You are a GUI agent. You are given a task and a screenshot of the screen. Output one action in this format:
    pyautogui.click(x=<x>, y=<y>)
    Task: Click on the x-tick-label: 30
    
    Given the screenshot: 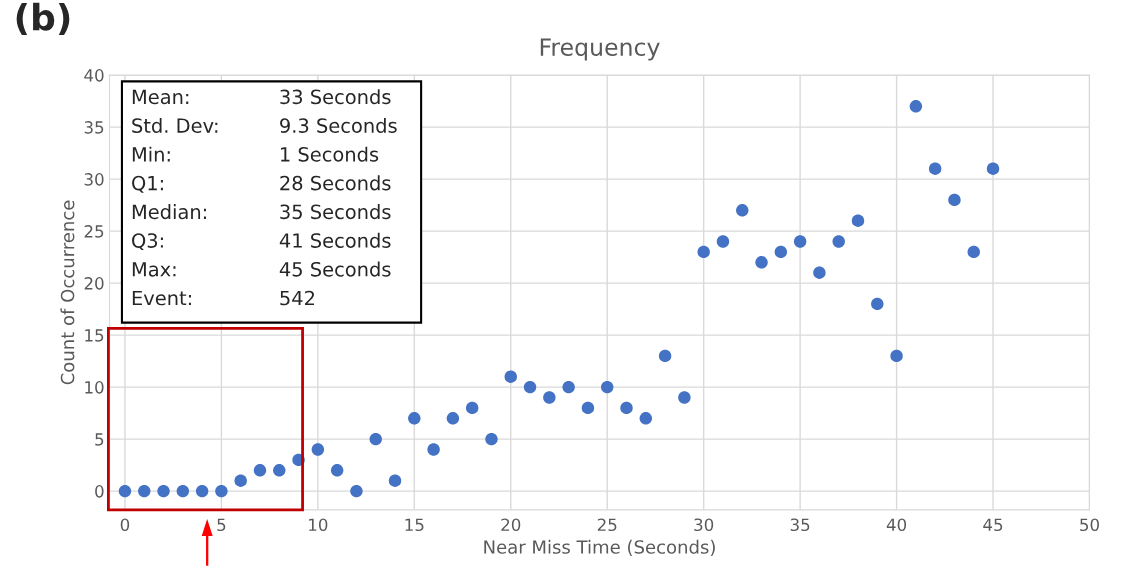 What is the action you would take?
    pyautogui.click(x=704, y=525)
    